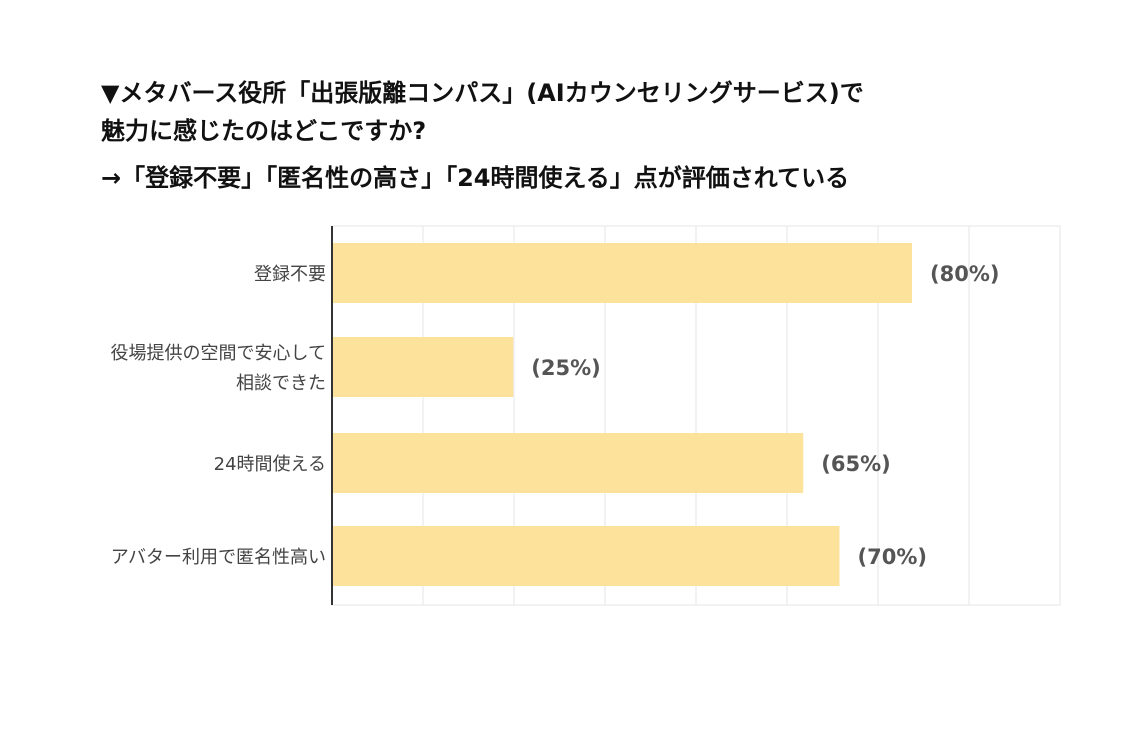 The image size is (1144, 742). Describe the element at coordinates (475, 178) in the screenshot. I see `chart-subtitle: →「登録不要」「匿名性の高さ」「24時間使える」点が評価されている` at that location.